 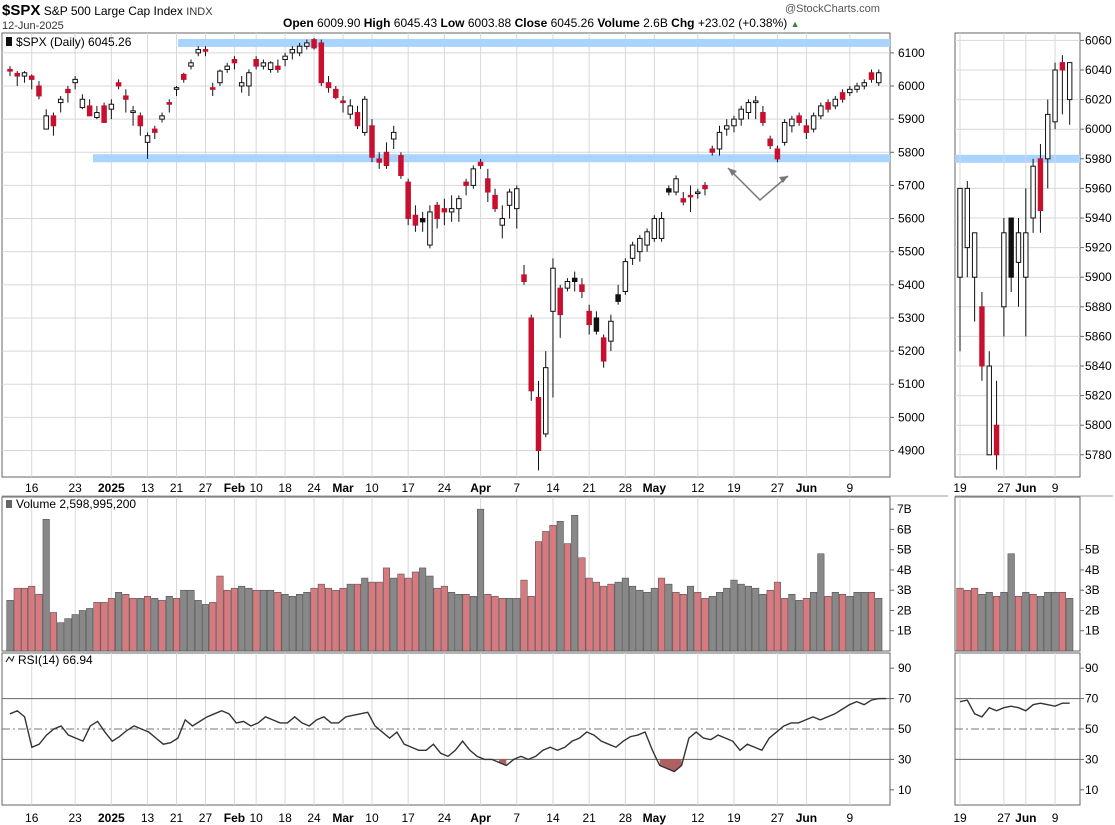 What do you see at coordinates (911, 450) in the screenshot?
I see `y-tick-label: 4900` at bounding box center [911, 450].